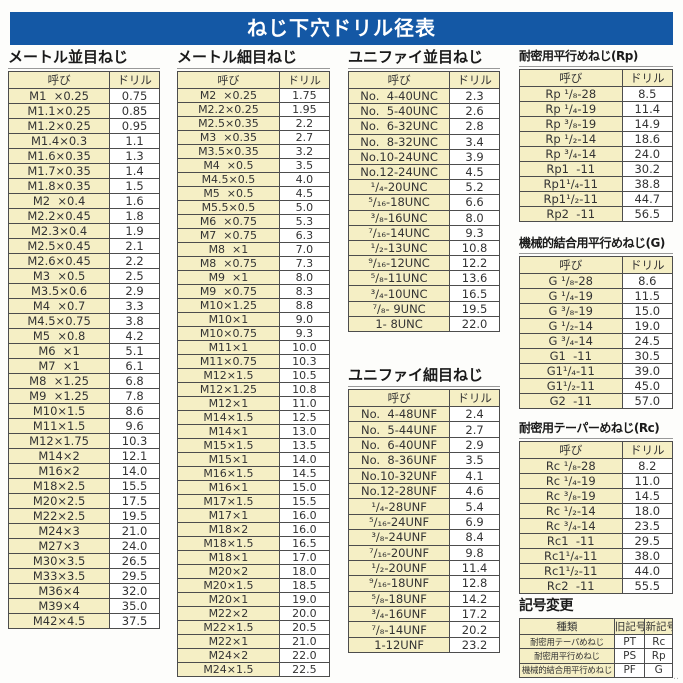  I want to click on thread-name-cell: M24×3, so click(59, 531).